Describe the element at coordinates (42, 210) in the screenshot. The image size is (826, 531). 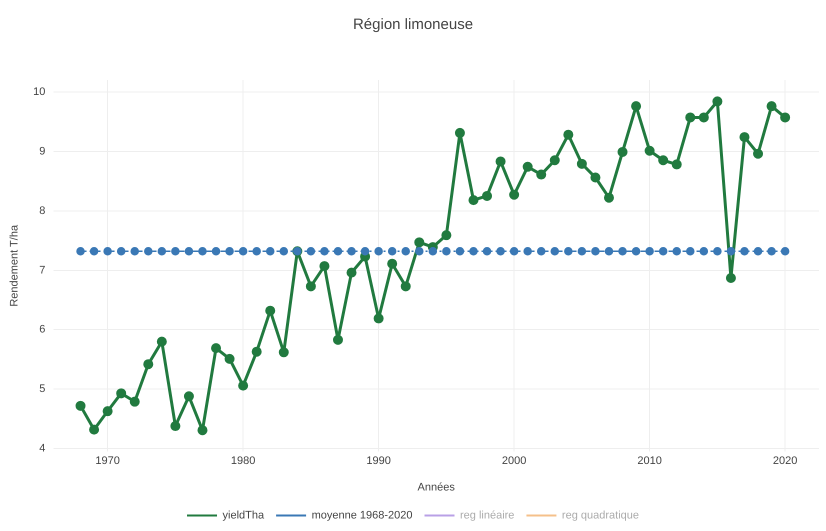
I see `y-tick-label: 8` at that location.